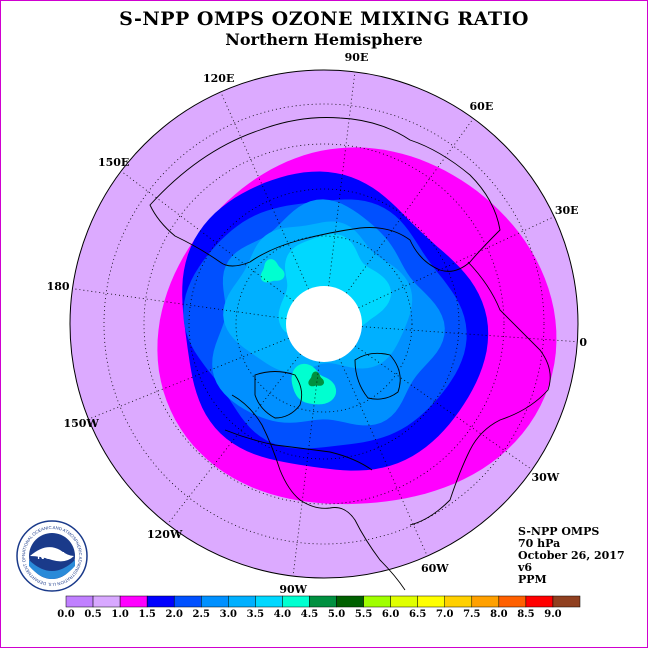 This screenshot has height=648, width=648. Describe the element at coordinates (282, 614) in the screenshot. I see `legend-tick-label: 4.0` at that location.